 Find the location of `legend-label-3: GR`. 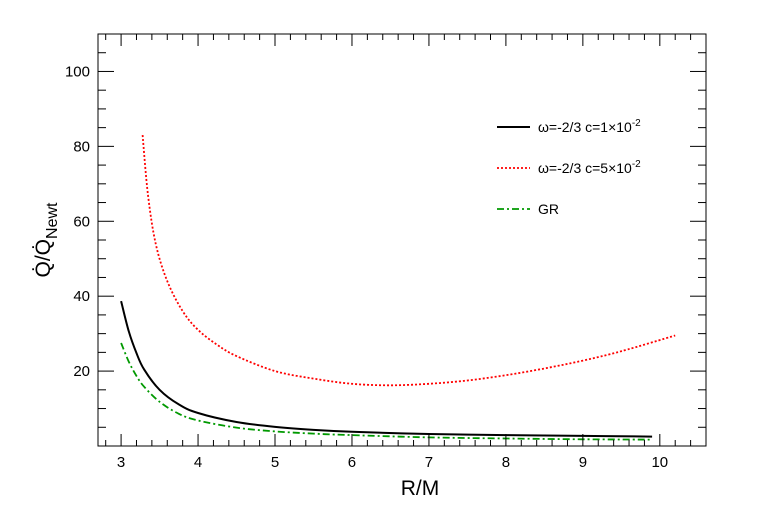

legend-label-3: GR is located at coordinates (548, 209).